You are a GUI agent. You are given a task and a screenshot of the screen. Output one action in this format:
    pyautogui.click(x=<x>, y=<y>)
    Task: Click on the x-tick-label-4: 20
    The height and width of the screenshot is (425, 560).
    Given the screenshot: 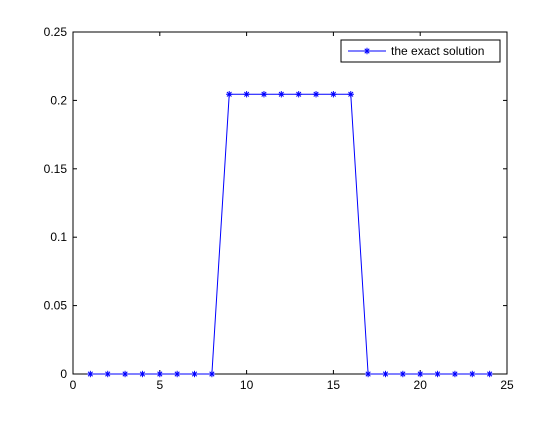 What is the action you would take?
    pyautogui.click(x=421, y=385)
    